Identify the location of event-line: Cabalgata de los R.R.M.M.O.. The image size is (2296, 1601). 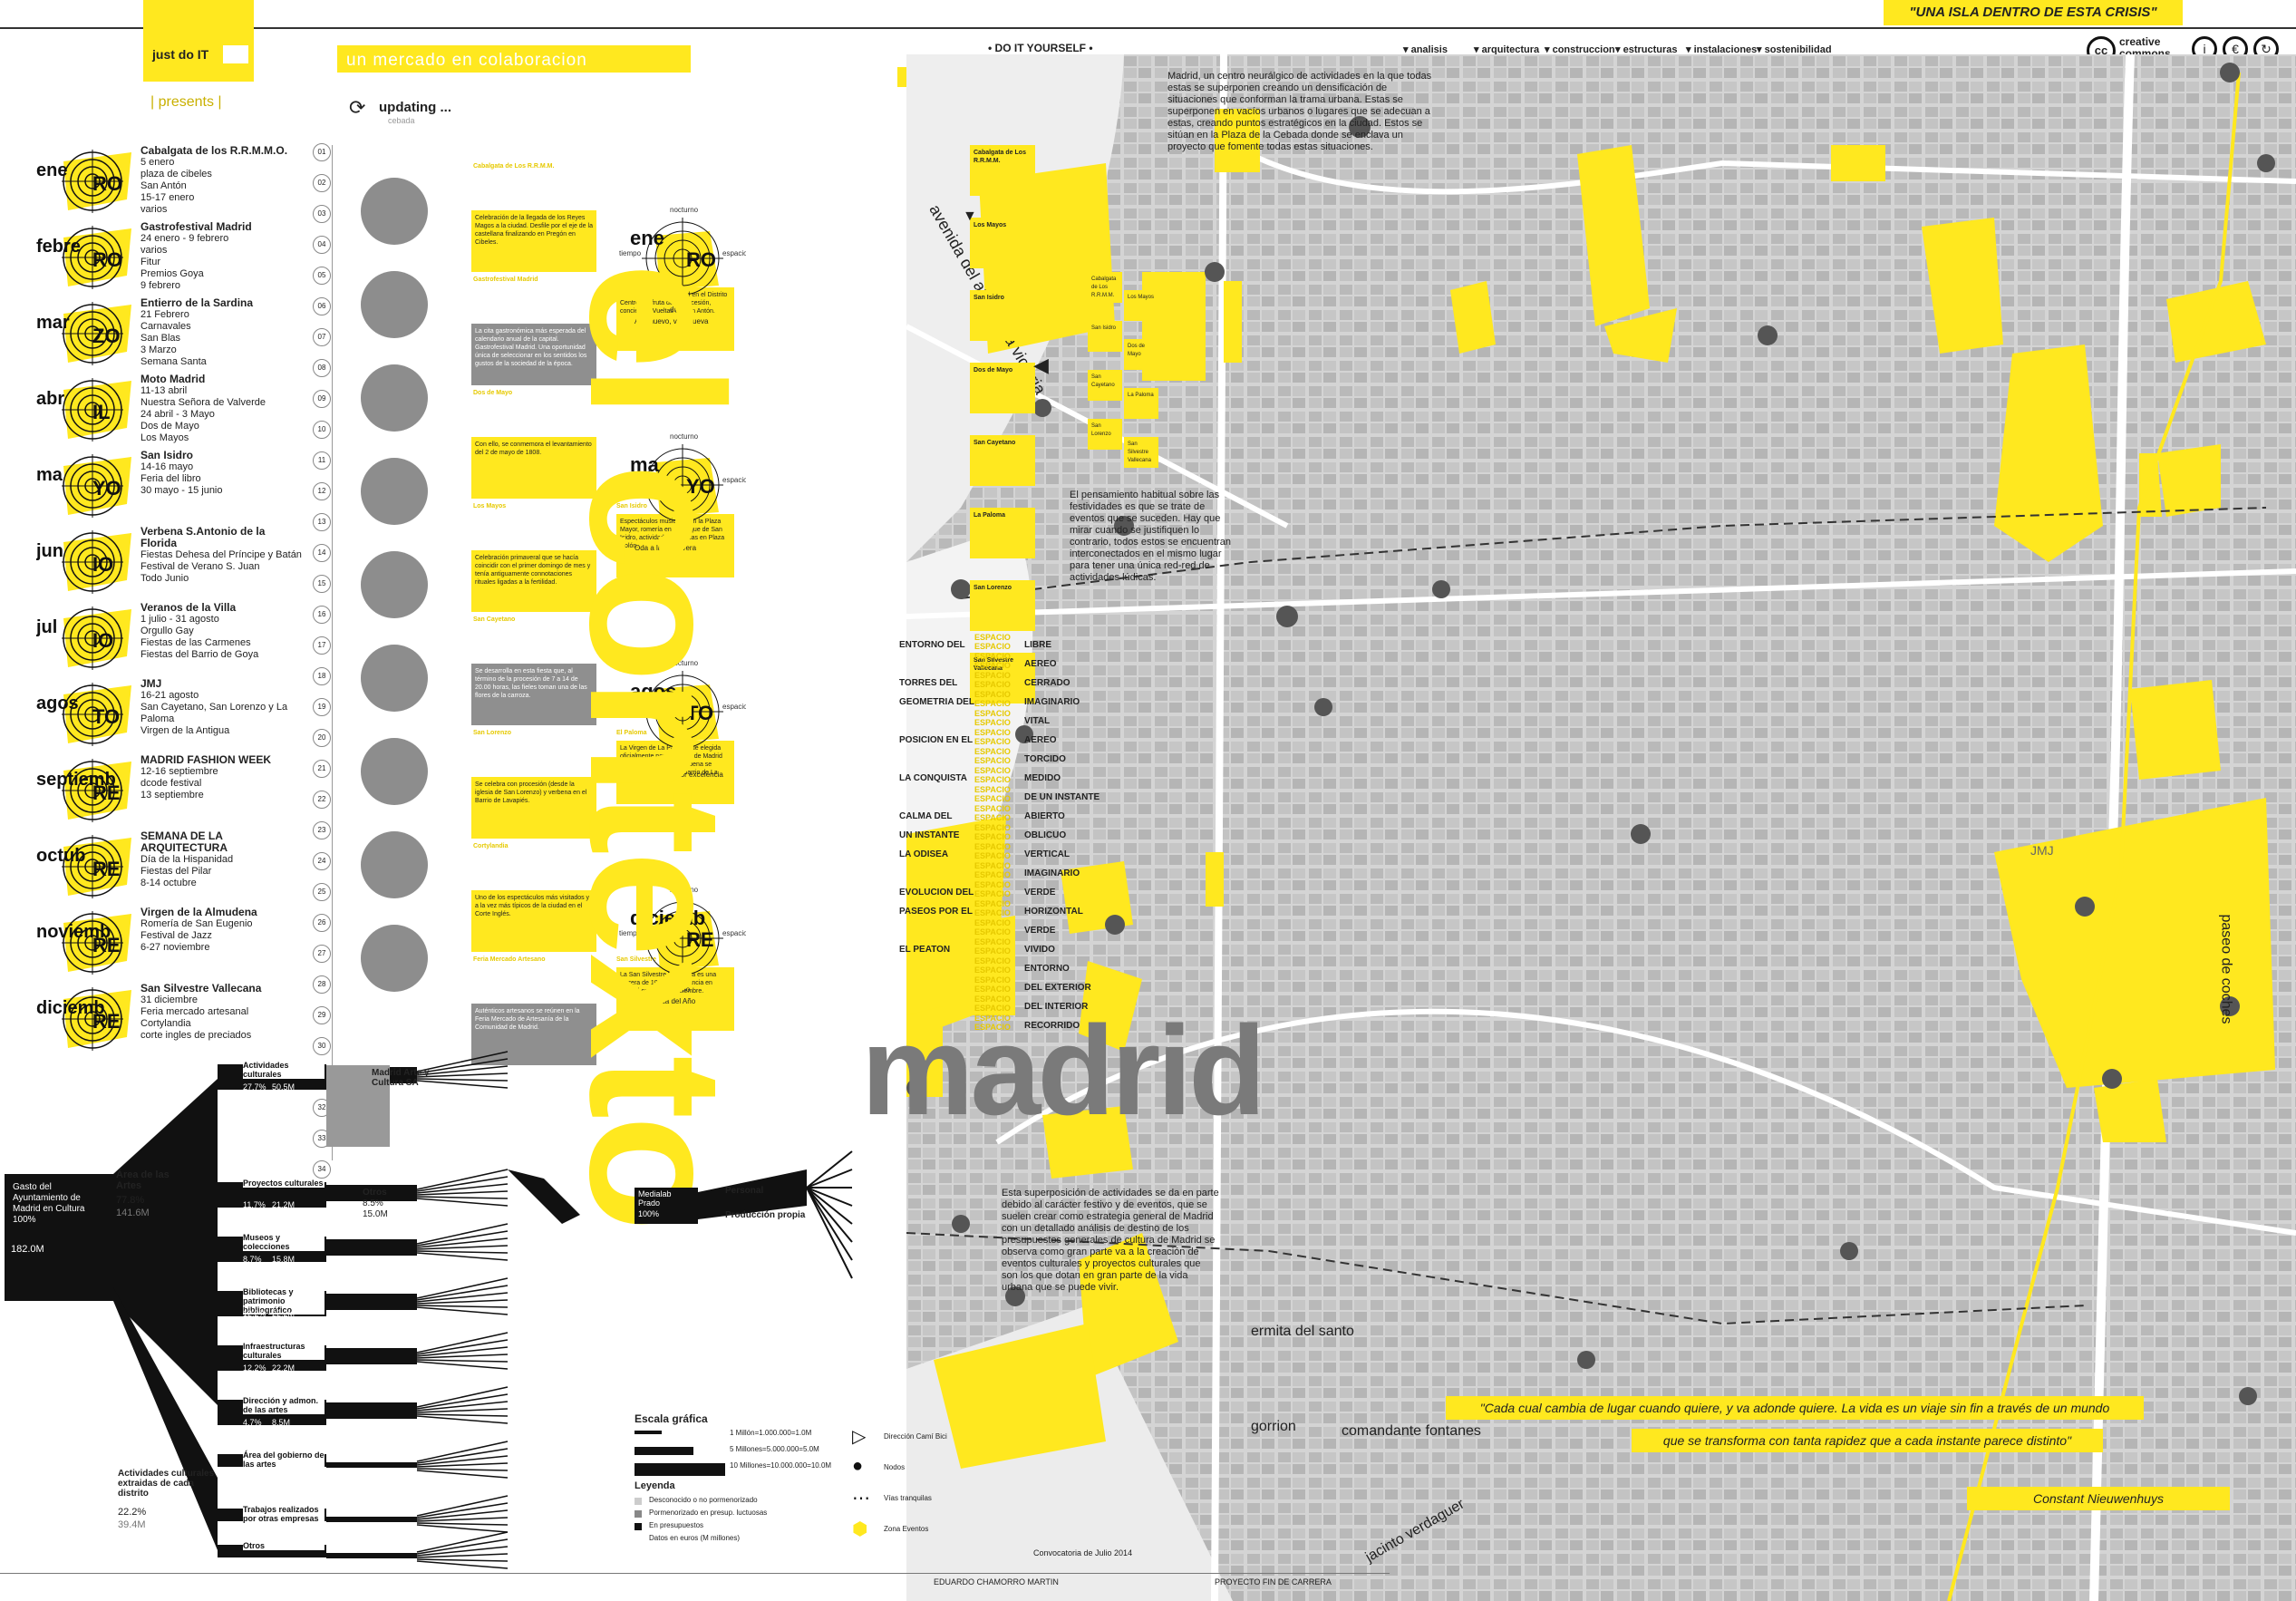
(214, 151).